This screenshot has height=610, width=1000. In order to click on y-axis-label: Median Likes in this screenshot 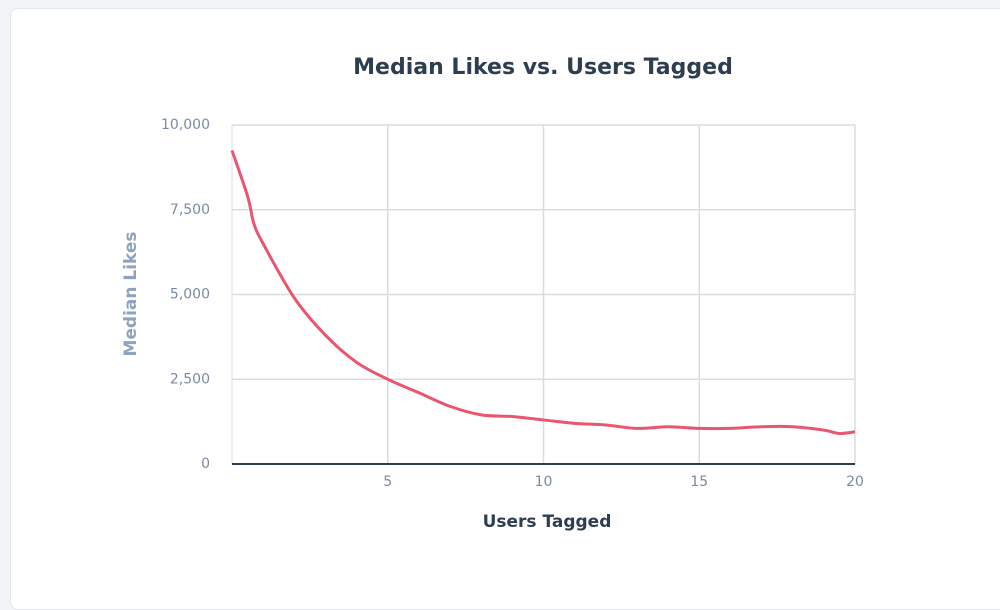, I will do `click(131, 293)`.